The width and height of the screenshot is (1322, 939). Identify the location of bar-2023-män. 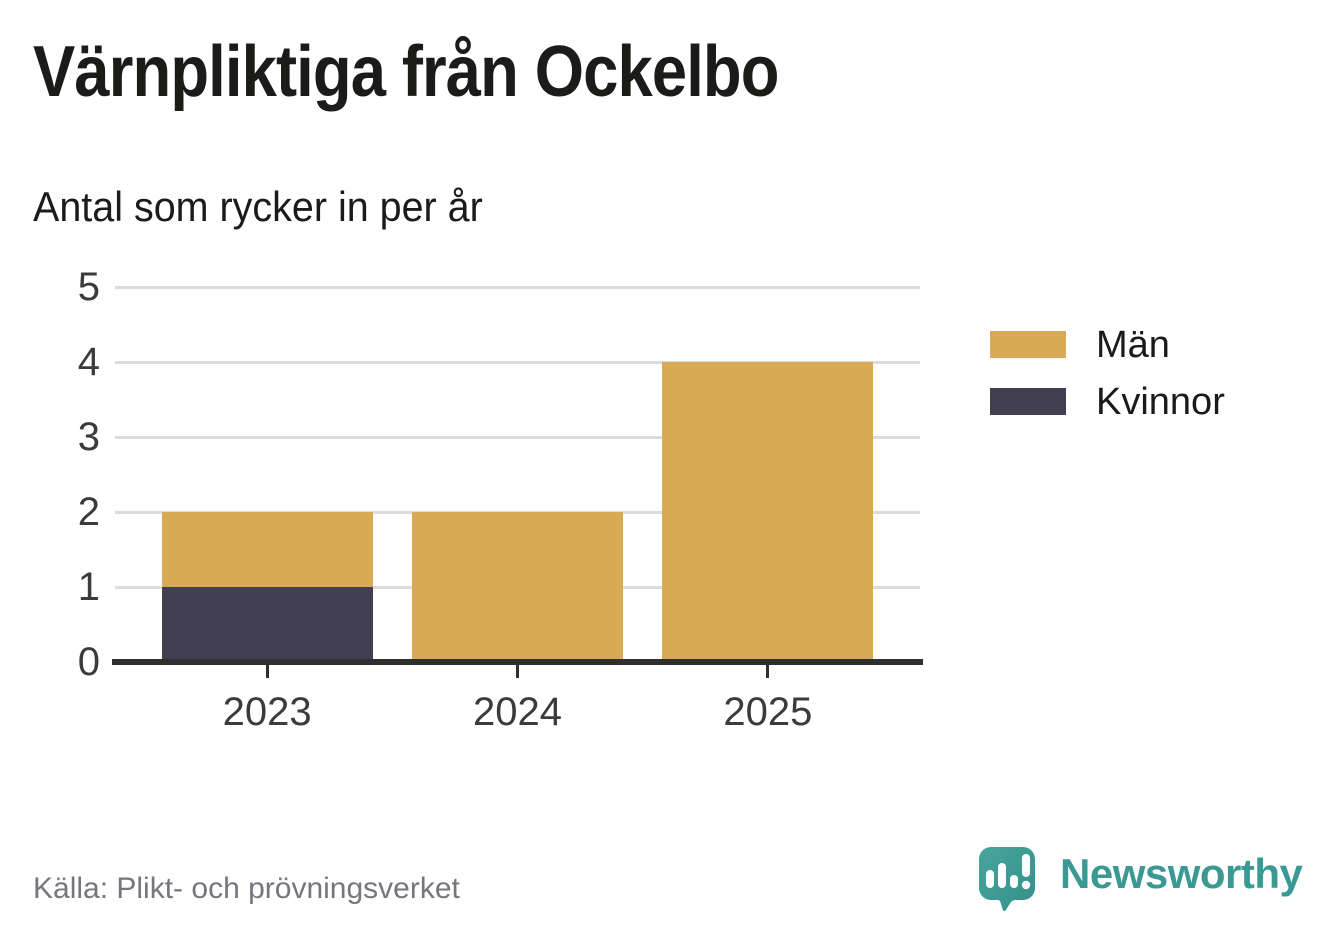
(267, 549).